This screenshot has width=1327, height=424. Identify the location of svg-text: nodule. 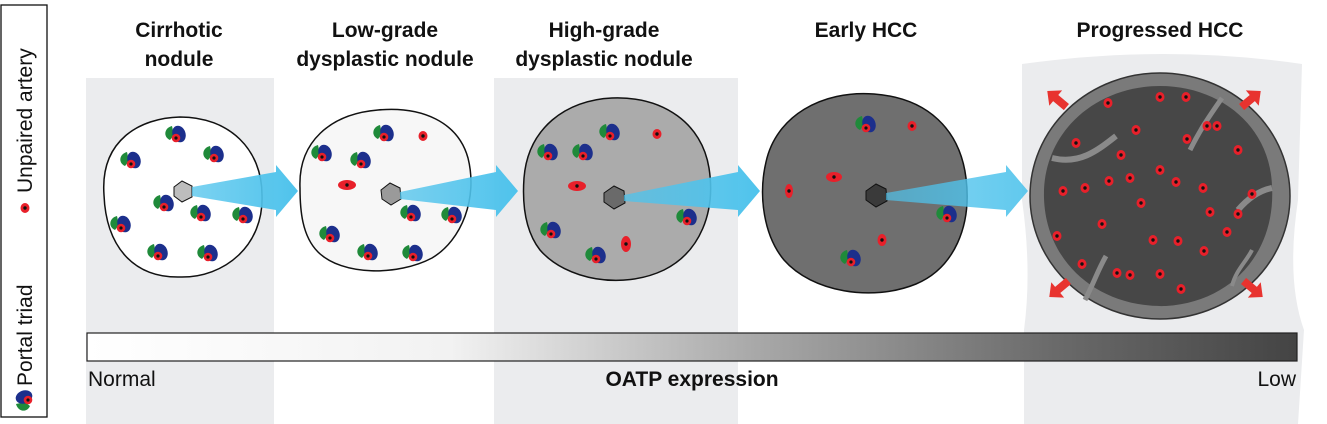
(179, 59).